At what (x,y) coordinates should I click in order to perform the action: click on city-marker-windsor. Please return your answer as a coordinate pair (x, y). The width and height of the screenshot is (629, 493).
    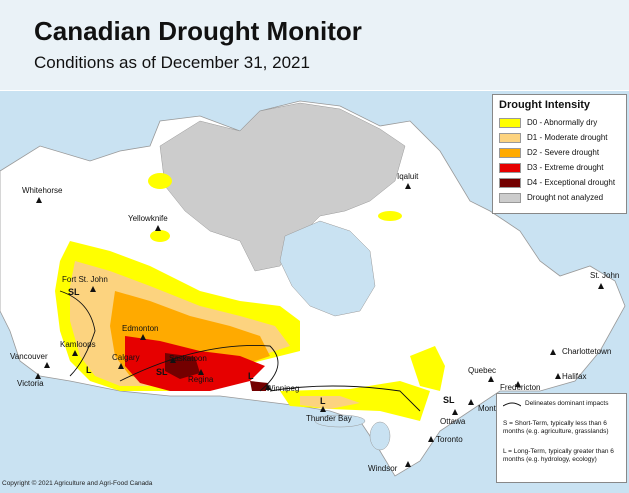
    Looking at the image, I should click on (408, 464).